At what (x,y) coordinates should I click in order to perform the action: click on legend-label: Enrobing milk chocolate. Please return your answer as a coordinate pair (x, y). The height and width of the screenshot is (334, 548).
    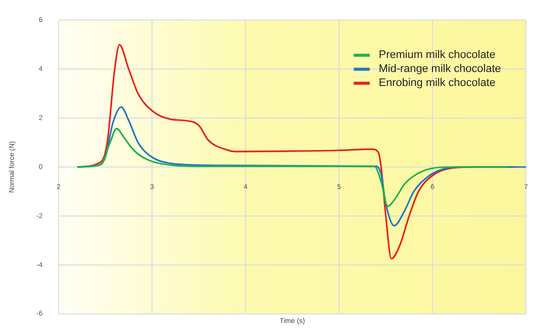
    Looking at the image, I should click on (437, 83).